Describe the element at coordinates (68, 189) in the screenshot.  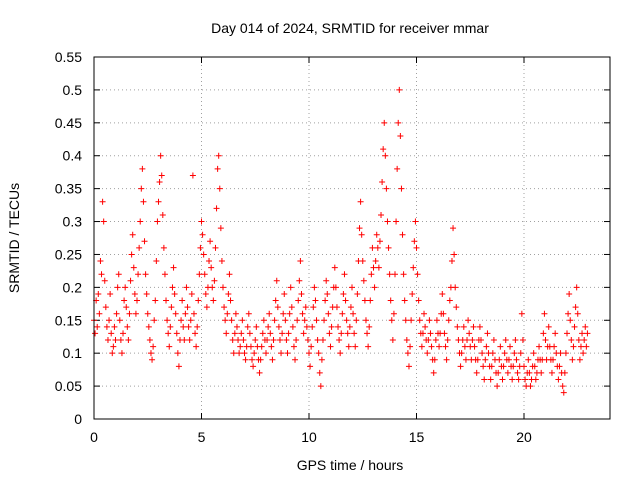
I see `y-tick-label: 0.35` at that location.